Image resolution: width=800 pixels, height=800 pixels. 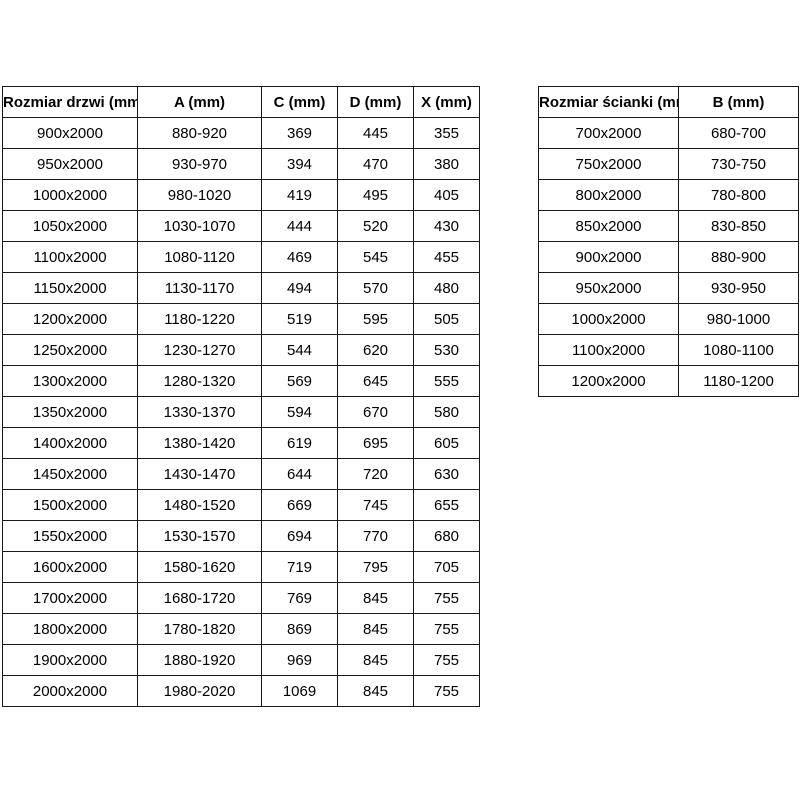 What do you see at coordinates (446, 536) in the screenshot?
I see `table-cell: 680` at bounding box center [446, 536].